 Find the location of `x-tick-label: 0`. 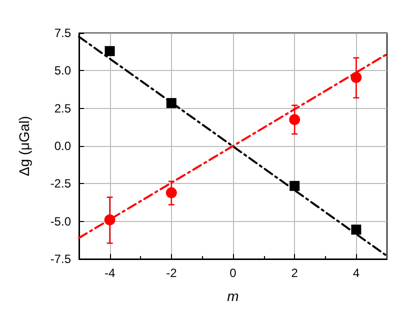

x-tick-label: 0 is located at coordinates (233, 273).